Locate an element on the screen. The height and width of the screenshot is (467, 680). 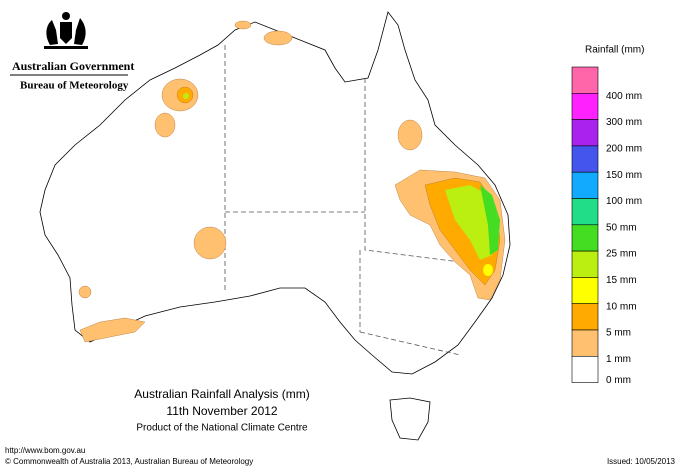
legend-label: 15 mm is located at coordinates (621, 280).